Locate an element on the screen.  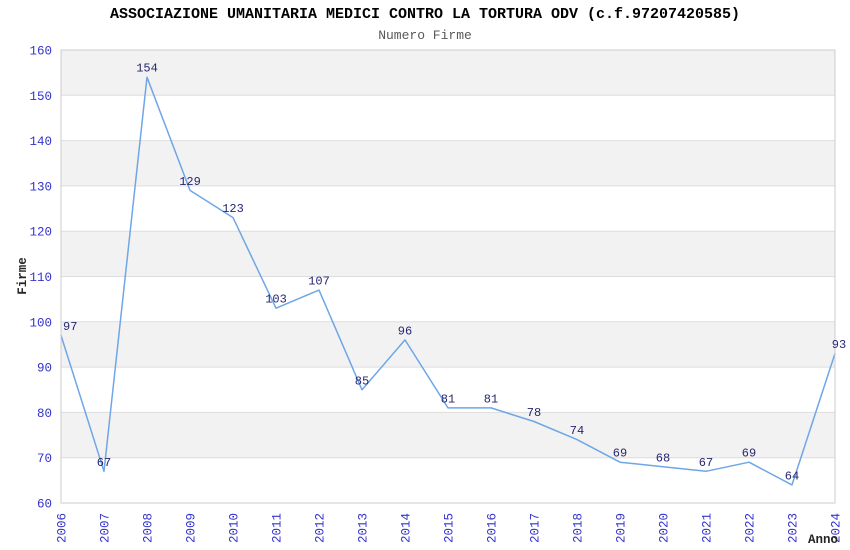
x-tick-label: 2009 is located at coordinates (192, 528).